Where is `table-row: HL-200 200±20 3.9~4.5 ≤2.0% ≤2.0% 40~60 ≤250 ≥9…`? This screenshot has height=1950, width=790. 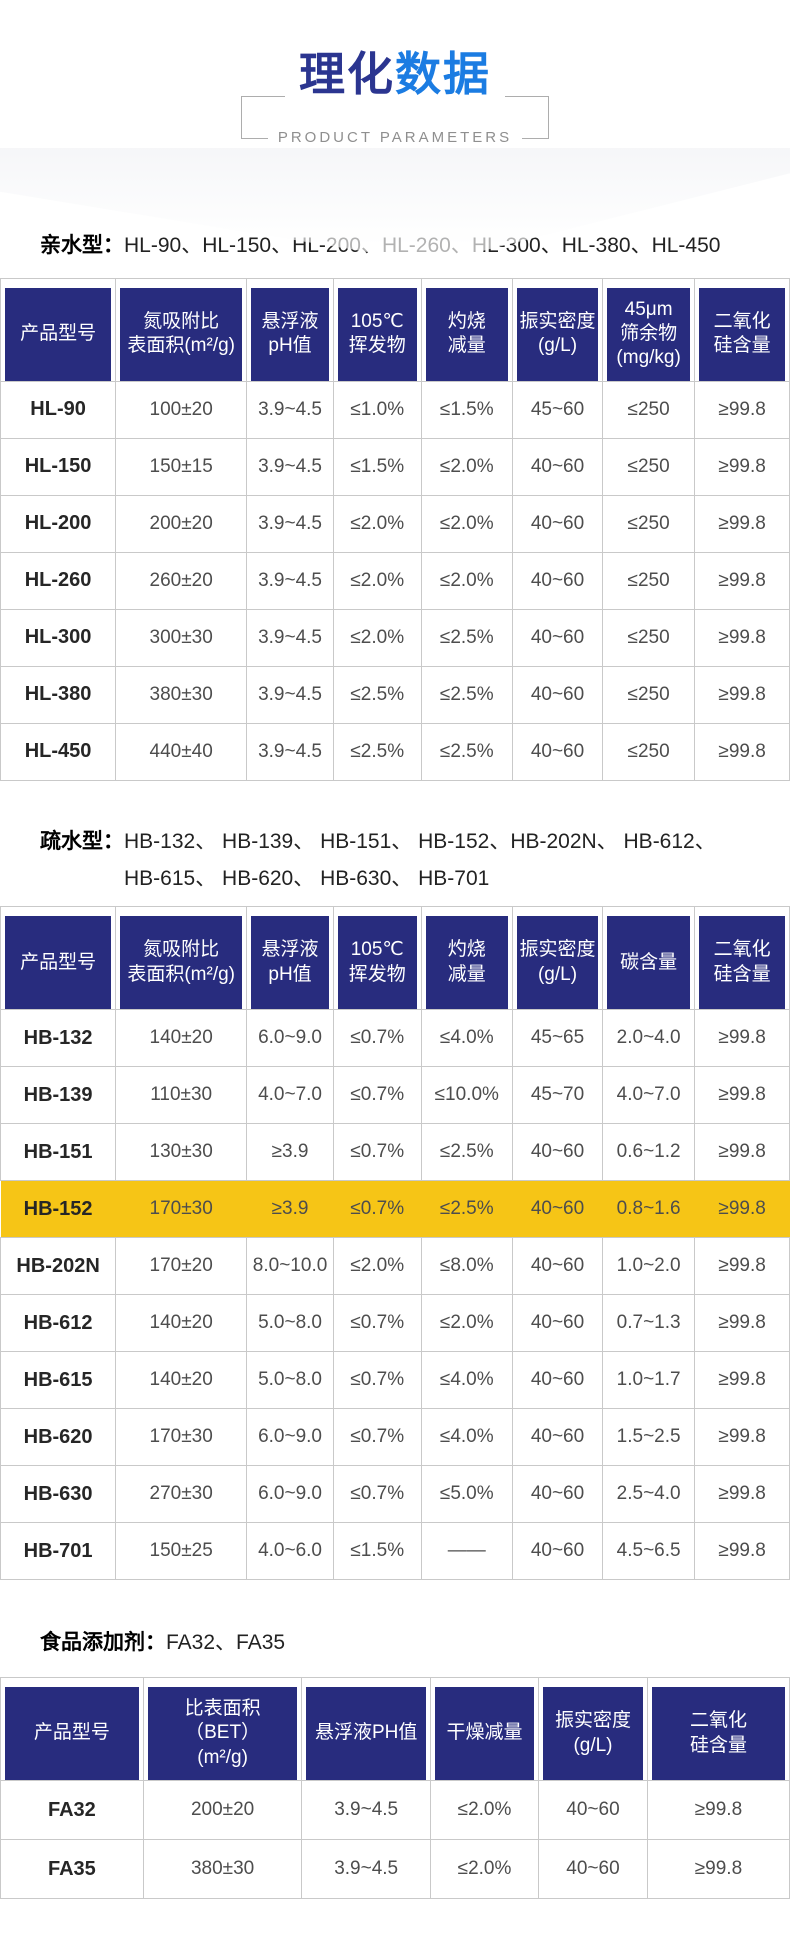
table-row: HL-200 200±20 3.9~4.5 ≤2.0% ≤2.0% 40~60 ≤250 ≥9… is located at coordinates (395, 523).